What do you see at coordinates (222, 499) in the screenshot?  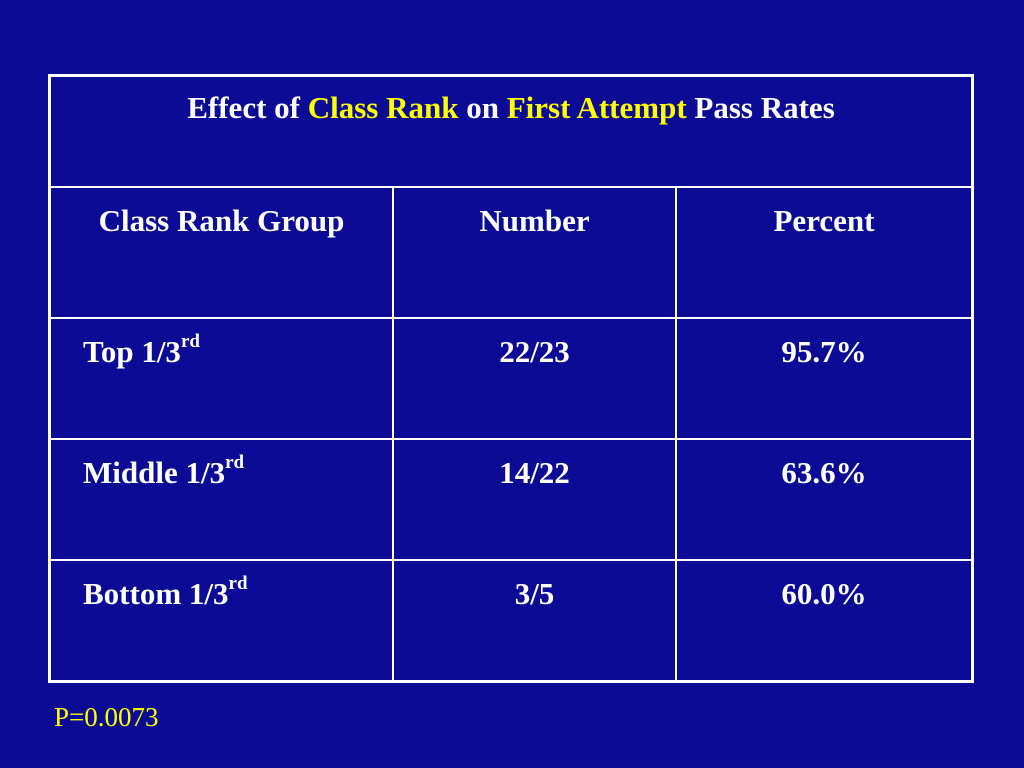 I see `row-group-cell: Middle 1/3rd` at bounding box center [222, 499].